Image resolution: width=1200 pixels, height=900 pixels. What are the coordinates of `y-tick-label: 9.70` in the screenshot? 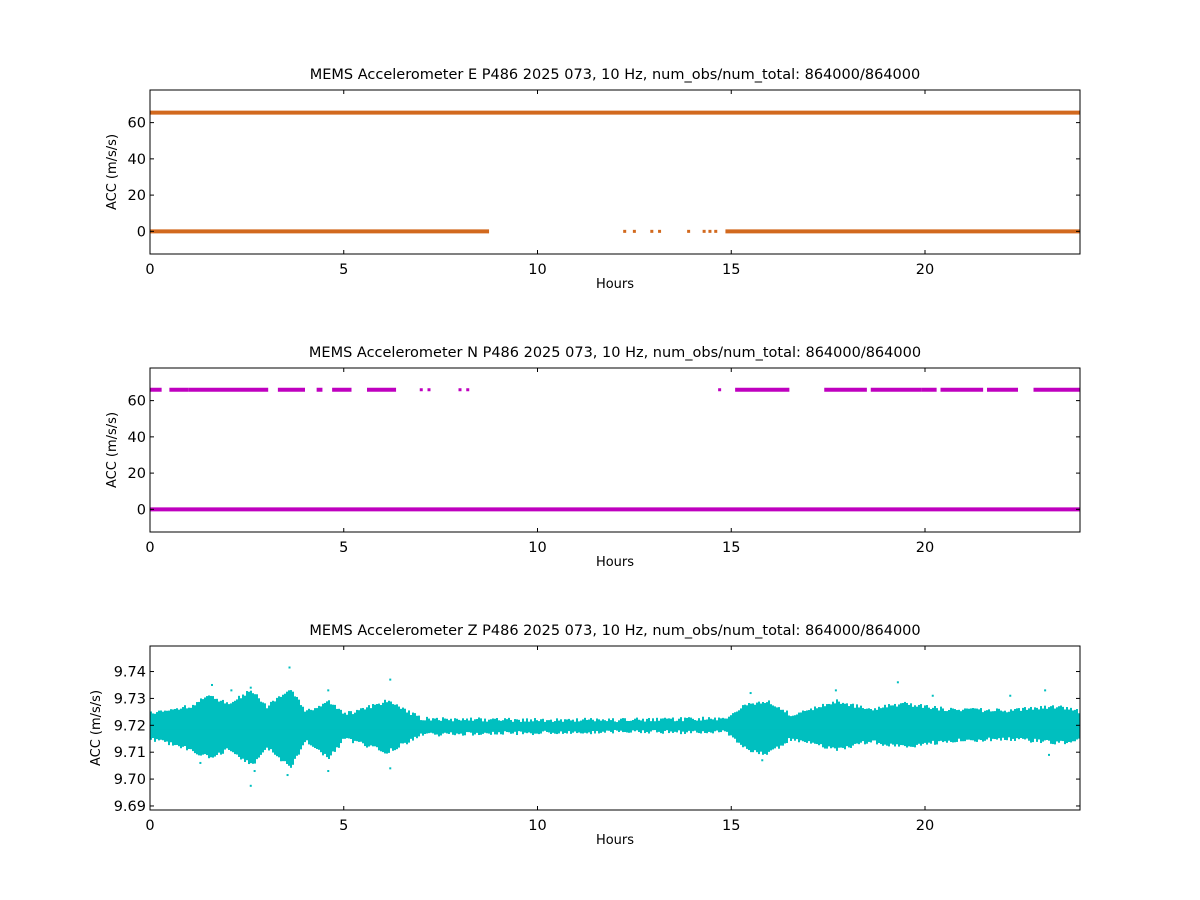 It's located at (130, 780).